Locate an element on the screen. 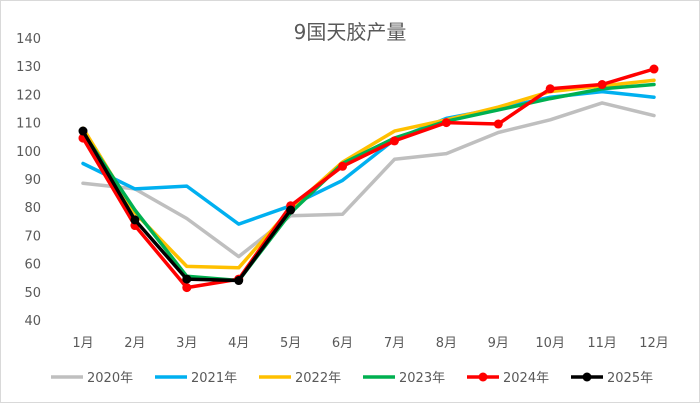 This screenshot has height=403, width=700. chart-title: 9国天胶产量 is located at coordinates (350, 32).